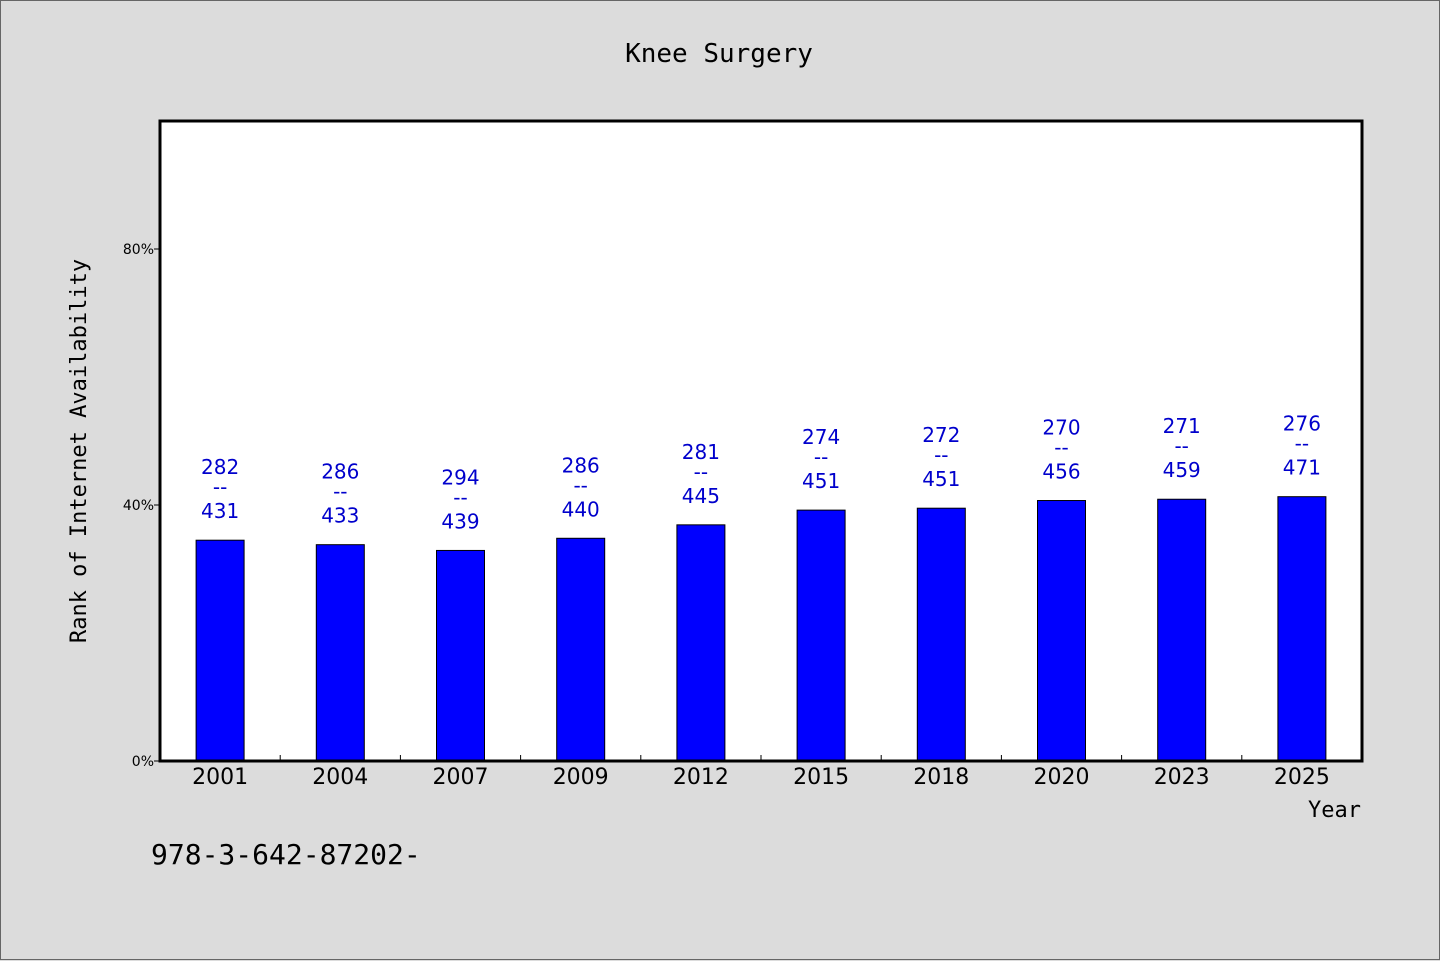  Describe the element at coordinates (581, 777) in the screenshot. I see `x-tick-label-2009: 2009` at that location.